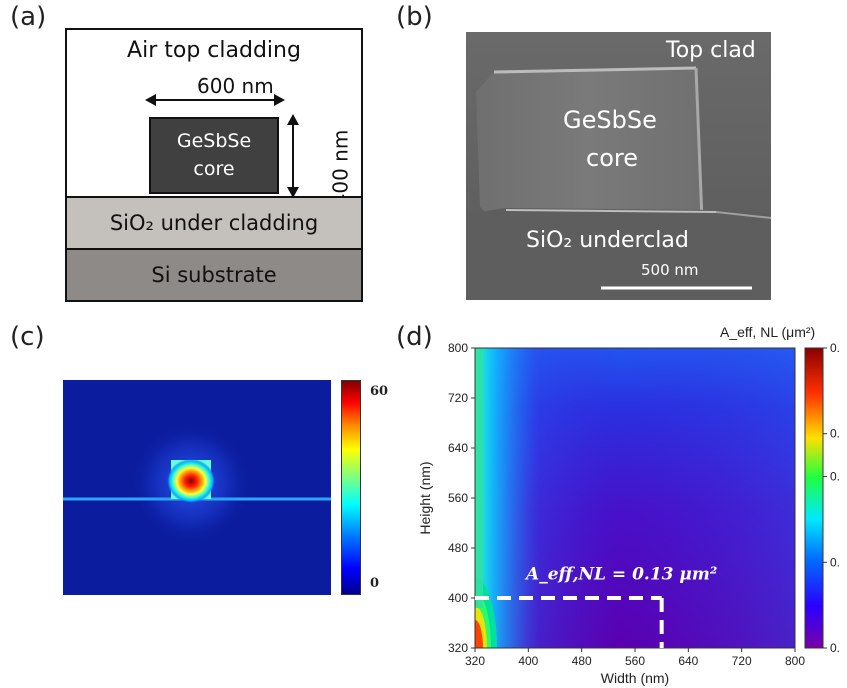 The width and height of the screenshot is (847, 688). What do you see at coordinates (197, 483) in the screenshot?
I see `mode-field-svg` at bounding box center [197, 483].